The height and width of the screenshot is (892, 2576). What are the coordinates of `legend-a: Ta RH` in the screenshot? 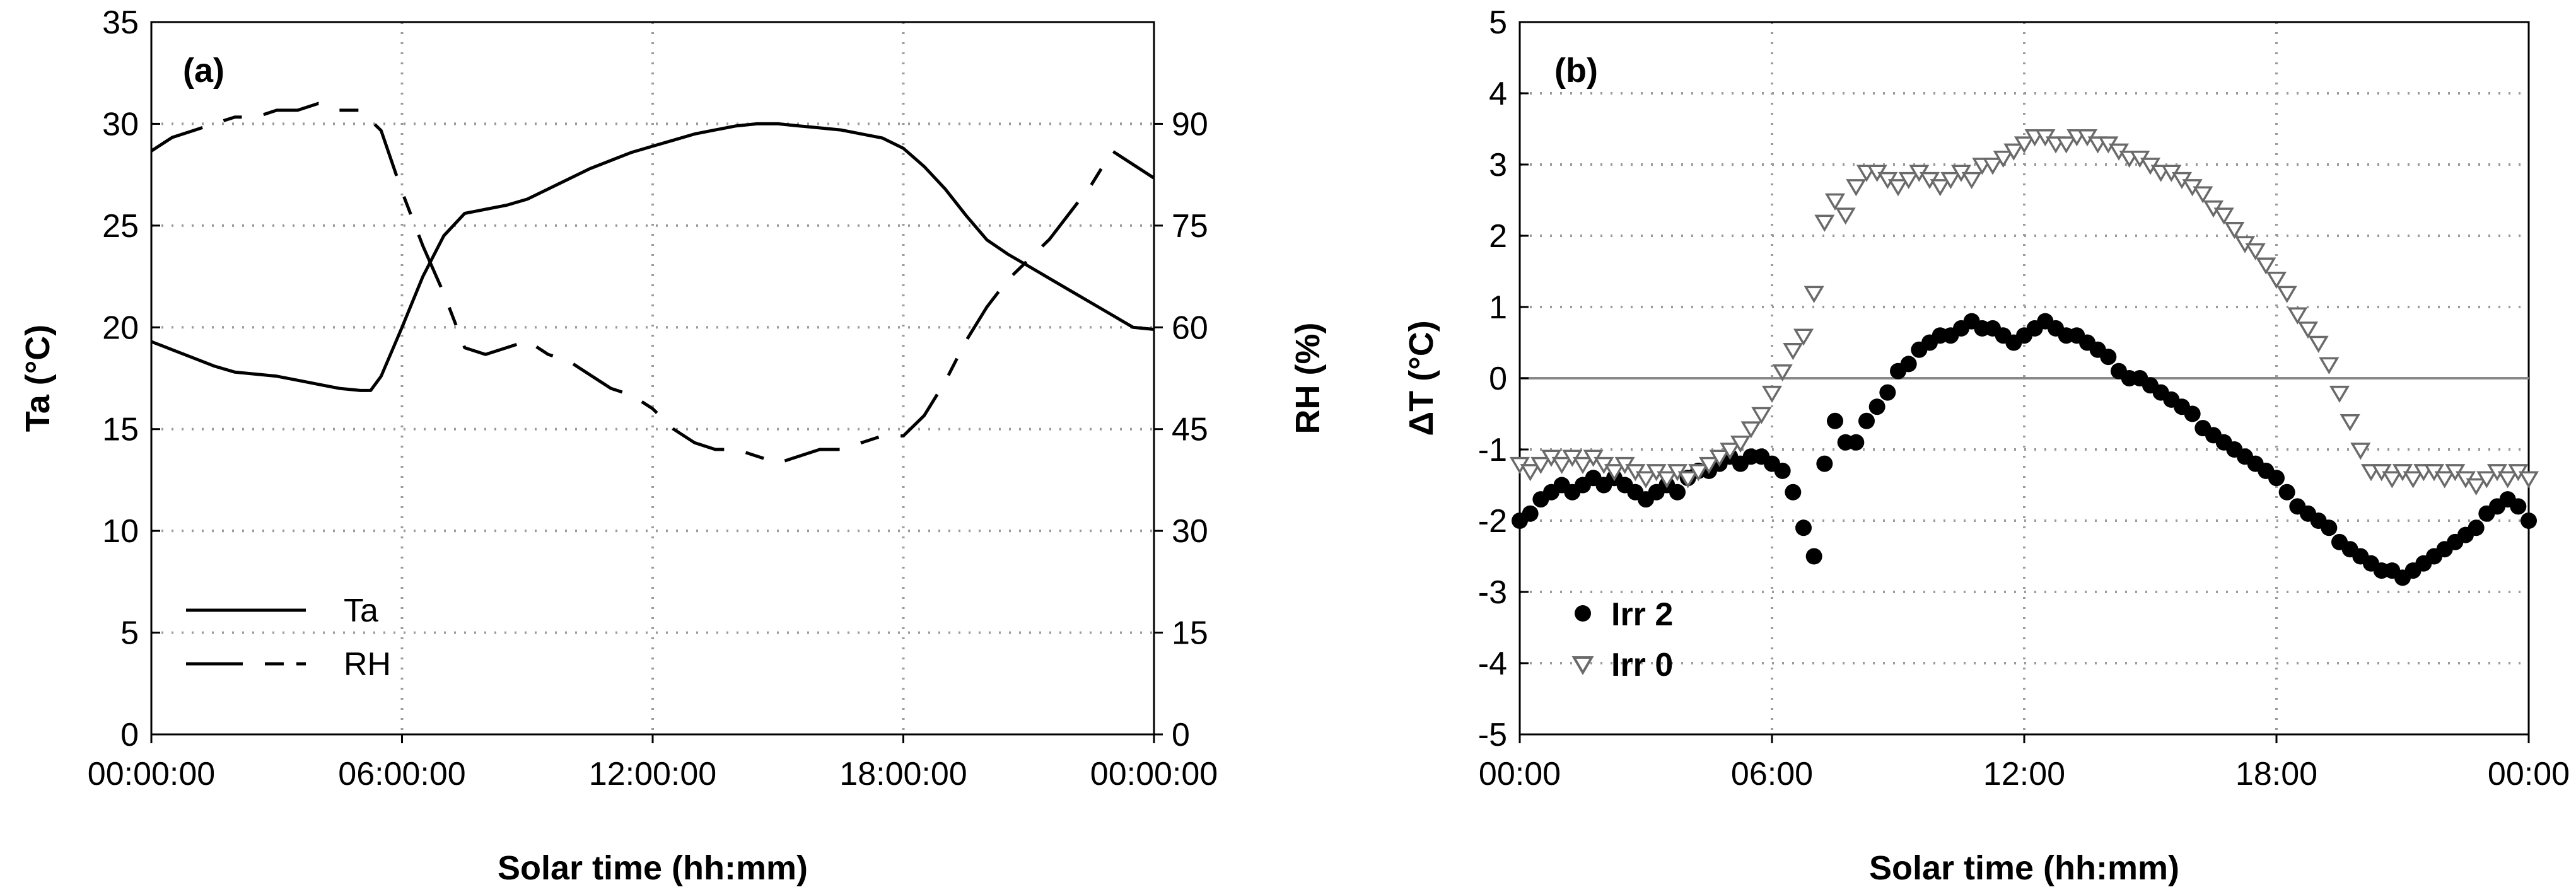 It's located at (288, 638).